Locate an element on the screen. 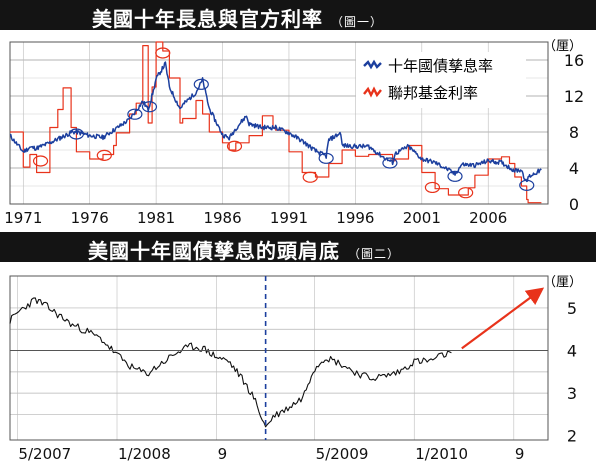  legend-label-fed-funds: 聯邦基金利率 is located at coordinates (433, 93).